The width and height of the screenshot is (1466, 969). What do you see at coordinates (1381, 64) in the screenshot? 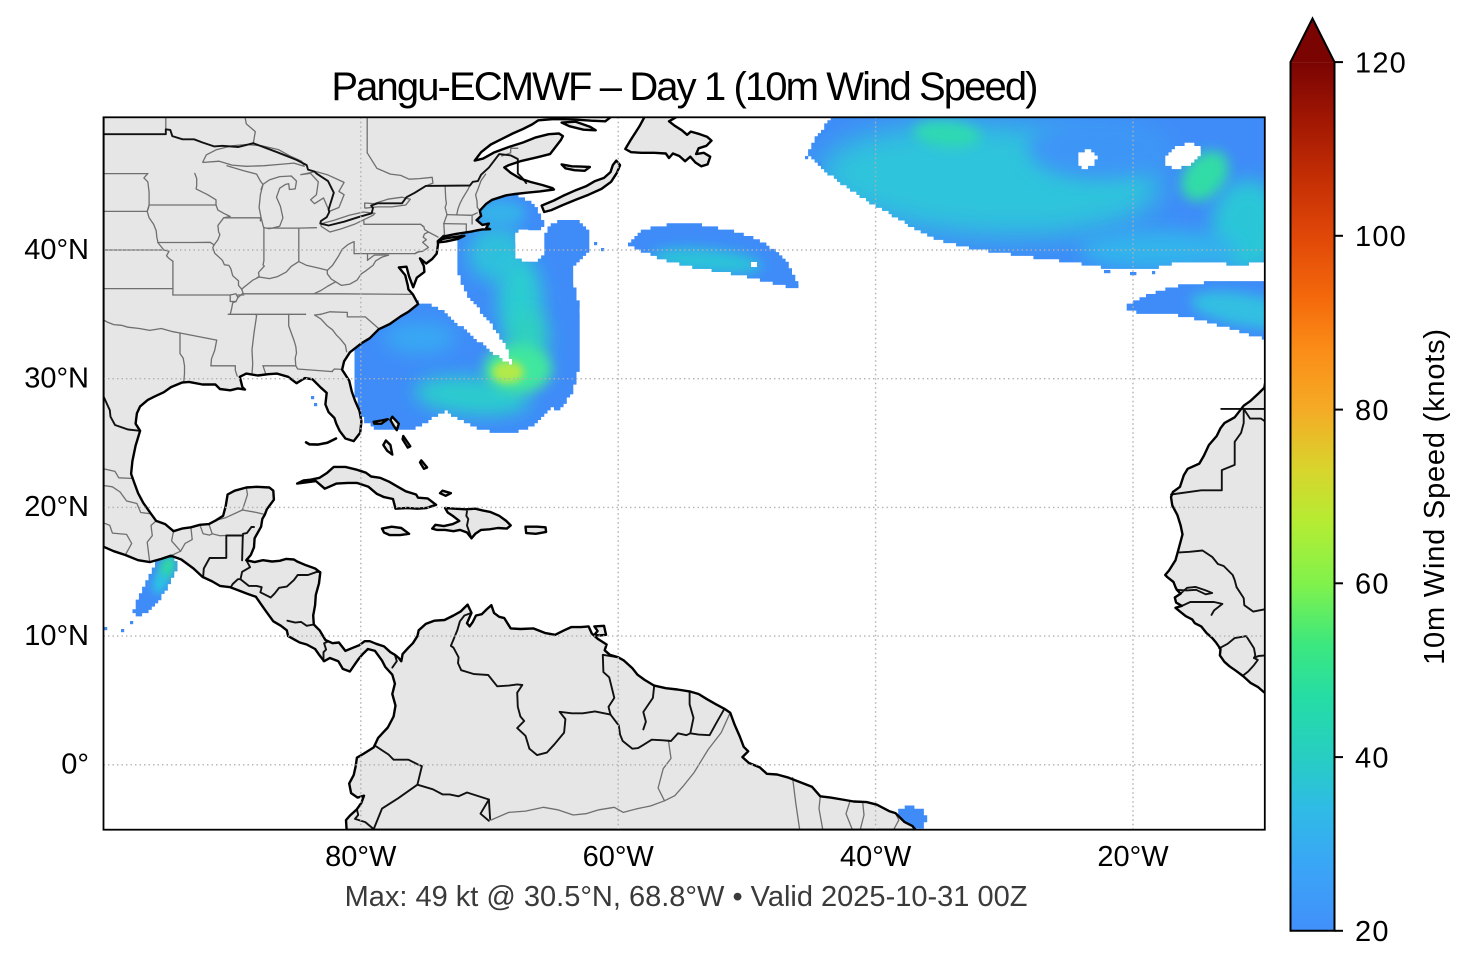
I see `svg-text: 120` at bounding box center [1381, 64].